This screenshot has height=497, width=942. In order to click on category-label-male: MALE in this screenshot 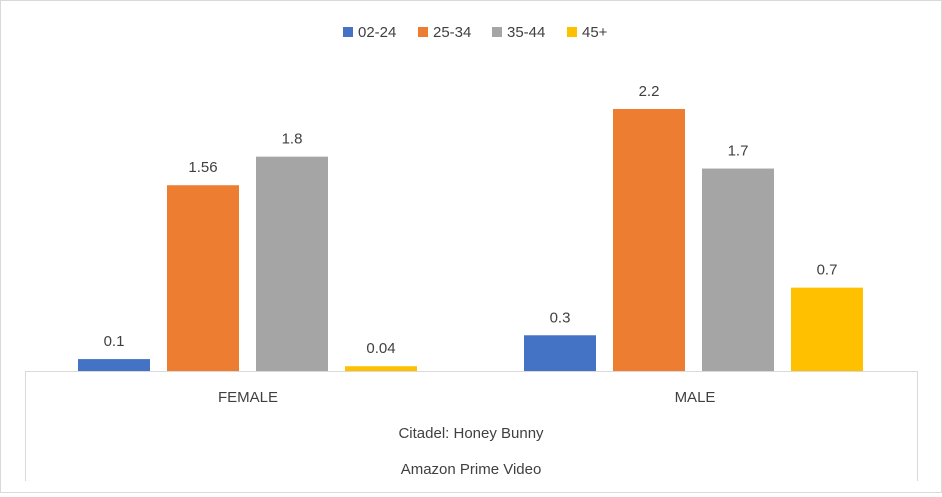, I will do `click(695, 397)`.